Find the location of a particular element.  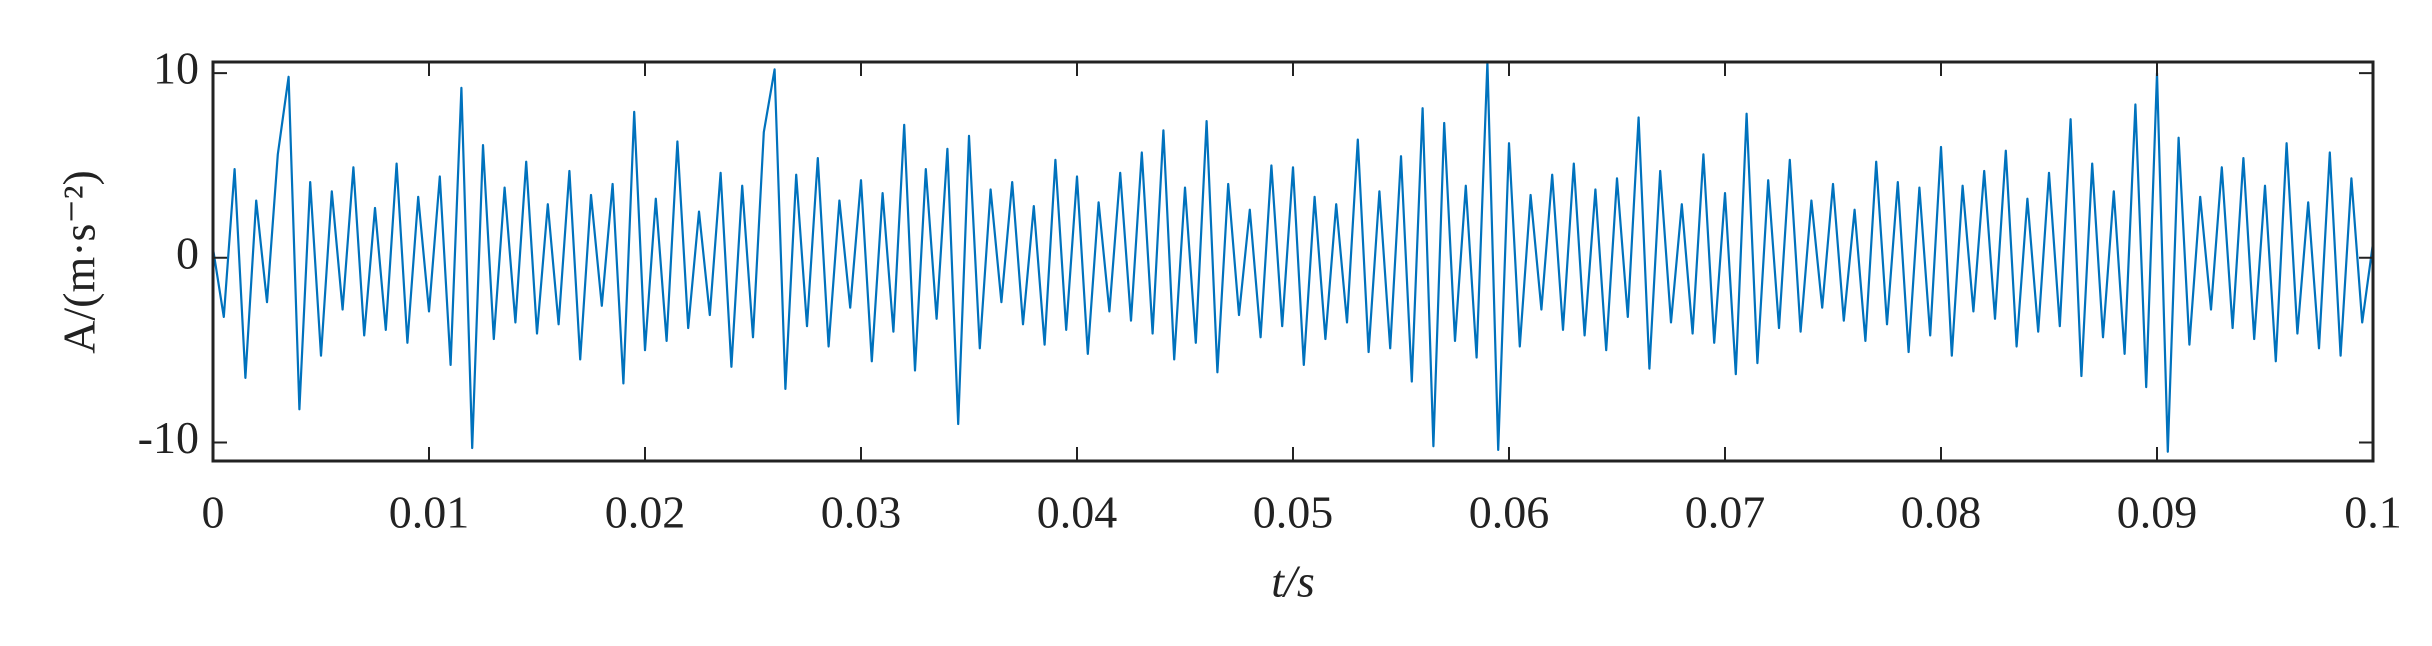

x-tick-label: 0.1 is located at coordinates (2373, 512).